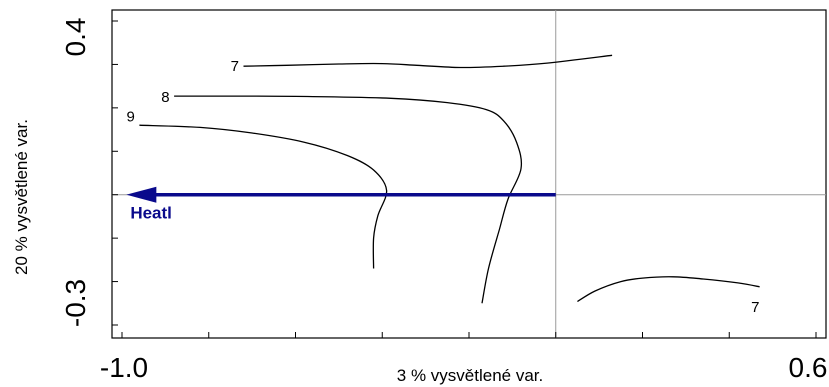 This screenshot has height=387, width=829. What do you see at coordinates (124, 367) in the screenshot?
I see `x-tick-label-min: -1.0` at bounding box center [124, 367].